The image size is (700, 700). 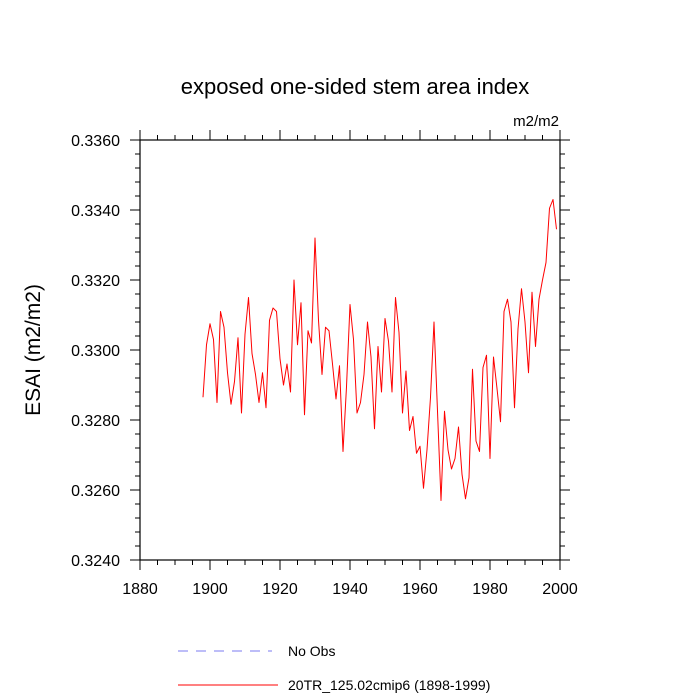 What do you see at coordinates (560, 589) in the screenshot?
I see `x-tick-label: 2000` at bounding box center [560, 589].